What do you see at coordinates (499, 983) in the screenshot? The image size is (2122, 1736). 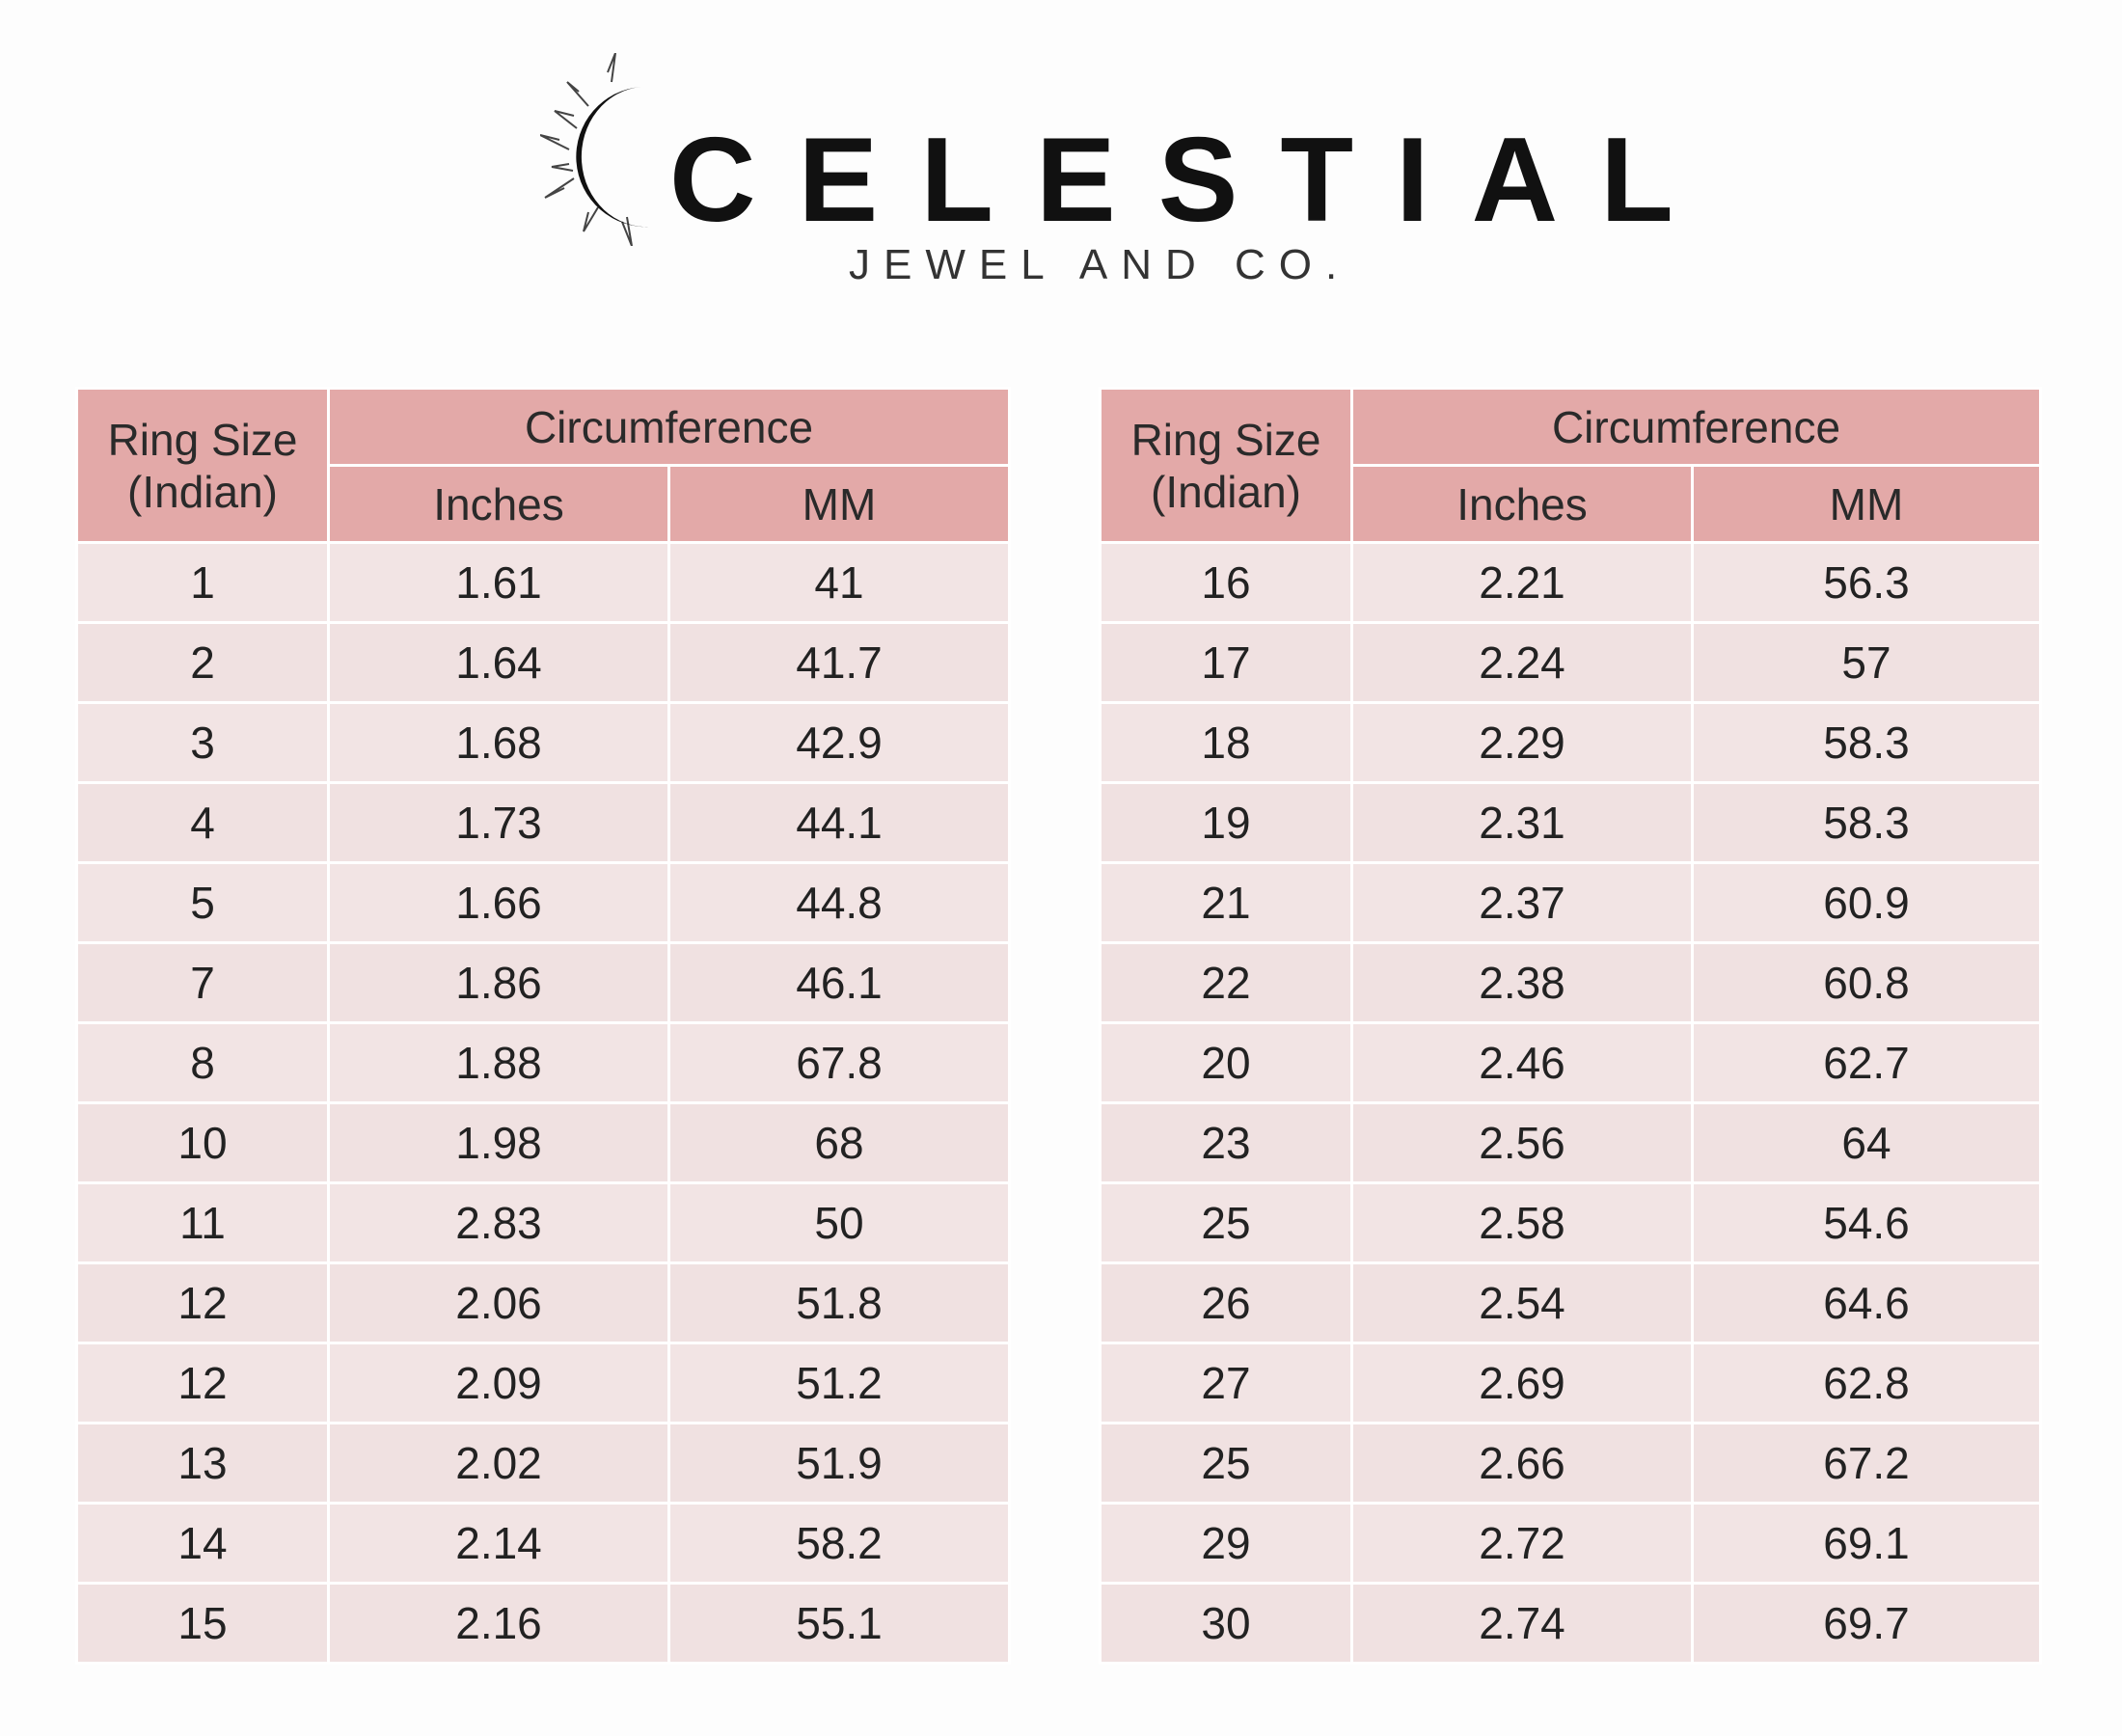 I see `inches-cell: 1.86` at bounding box center [499, 983].